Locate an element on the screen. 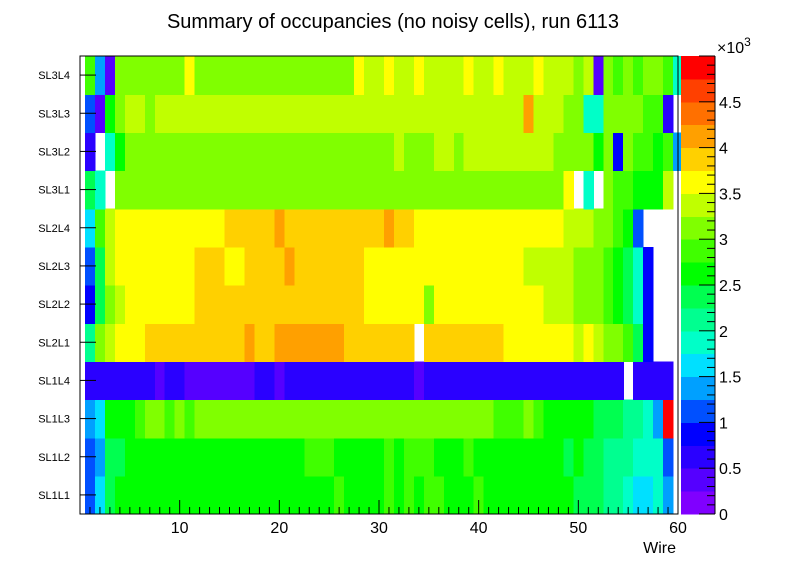 The width and height of the screenshot is (796, 572). x-tick-label-20: 20 is located at coordinates (279, 528).